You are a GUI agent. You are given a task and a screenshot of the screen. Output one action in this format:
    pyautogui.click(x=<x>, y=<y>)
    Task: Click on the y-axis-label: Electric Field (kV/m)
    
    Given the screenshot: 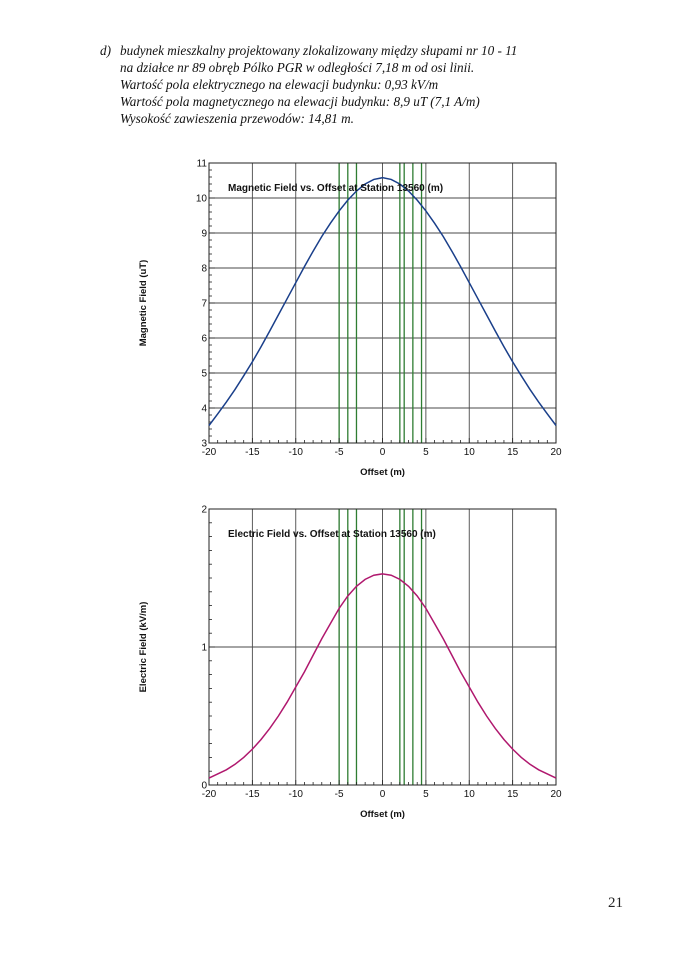 What is the action you would take?
    pyautogui.click(x=143, y=647)
    